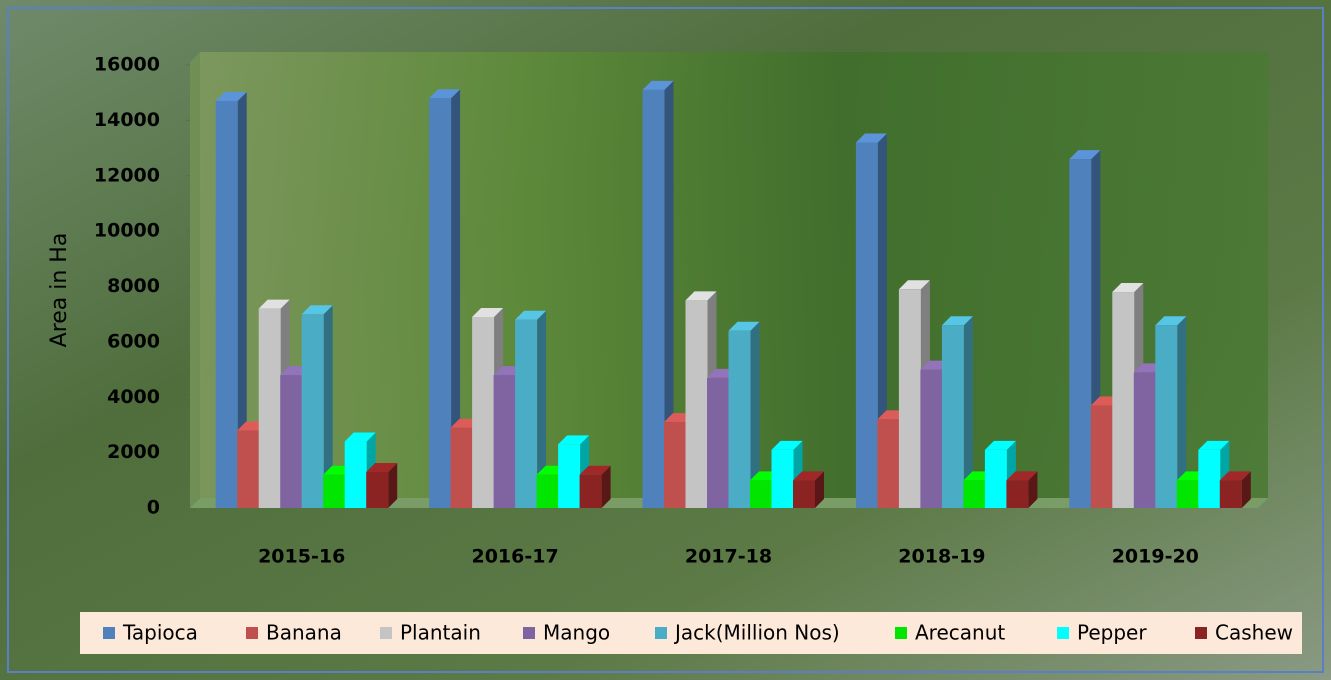  I want to click on y-axis-label: Area in Ha, so click(59, 290).